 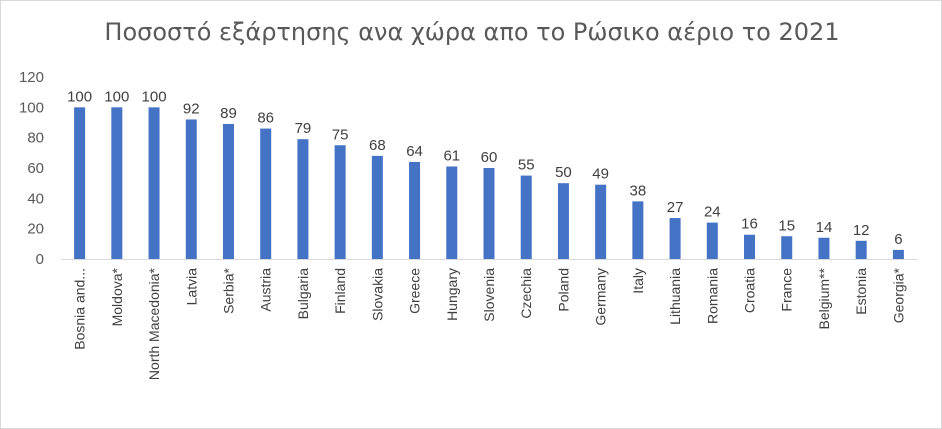 I want to click on y-tick-label: 80, so click(x=35, y=138).